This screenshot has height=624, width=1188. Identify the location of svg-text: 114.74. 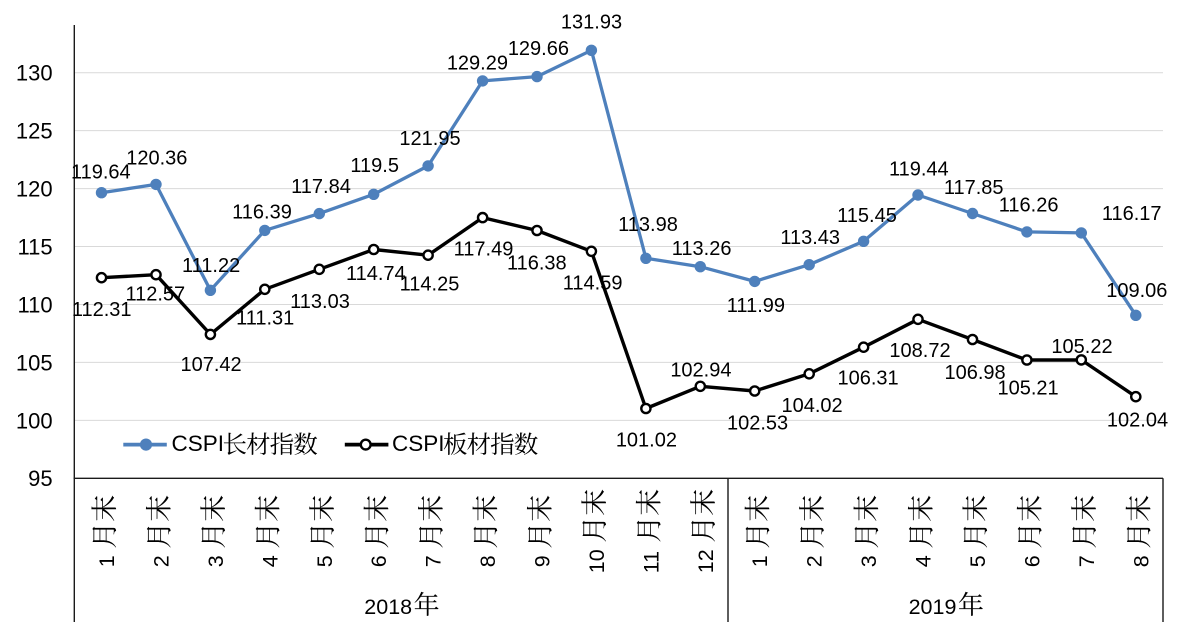
(376, 274).